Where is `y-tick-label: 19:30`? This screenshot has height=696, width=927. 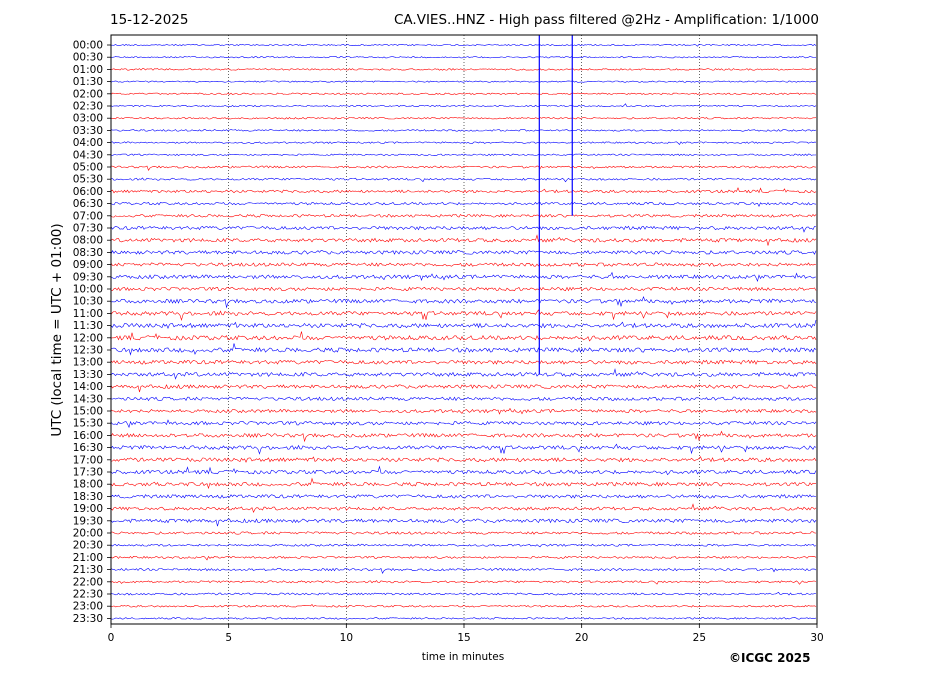 y-tick-label: 19:30 is located at coordinates (88, 521).